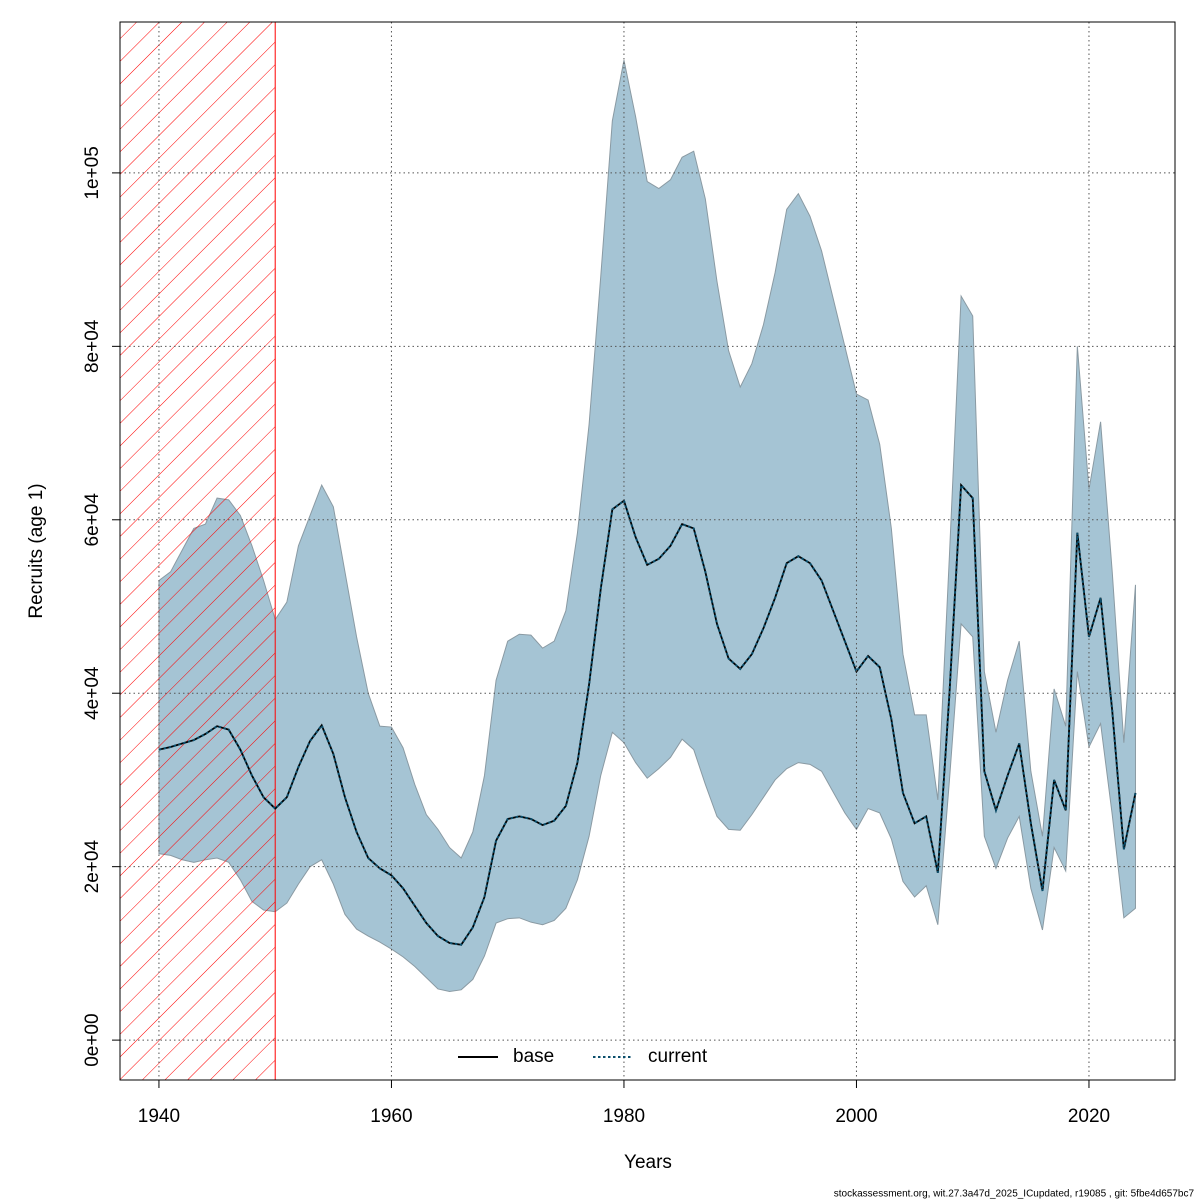 The width and height of the screenshot is (1200, 1200). Describe the element at coordinates (92, 346) in the screenshot. I see `y-tick-label: 8e+04` at that location.